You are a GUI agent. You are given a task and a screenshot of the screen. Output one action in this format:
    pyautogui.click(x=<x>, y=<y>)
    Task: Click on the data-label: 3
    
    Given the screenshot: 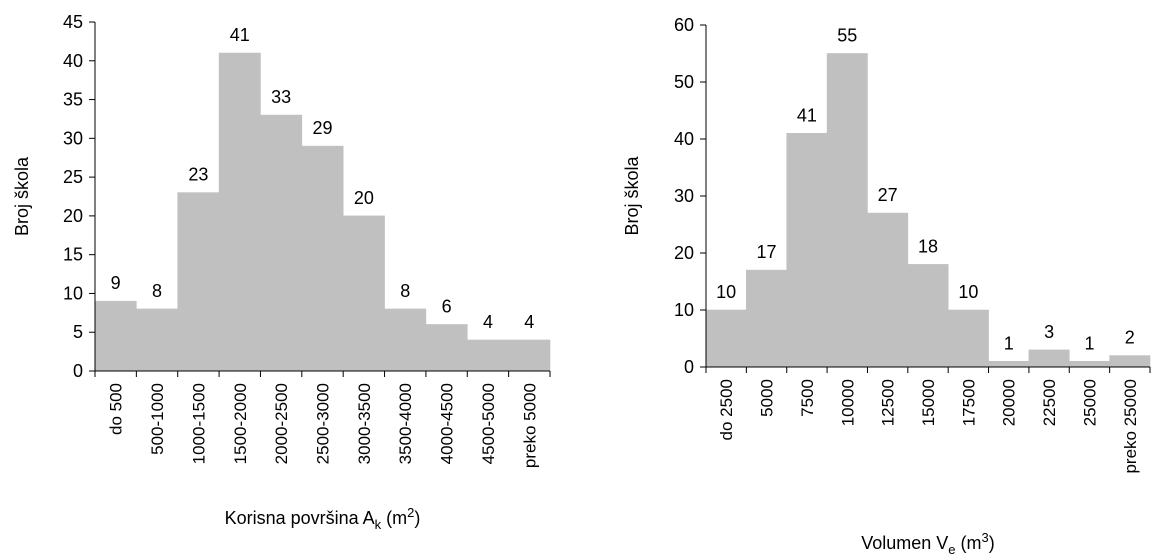 What is the action you would take?
    pyautogui.click(x=1049, y=332)
    